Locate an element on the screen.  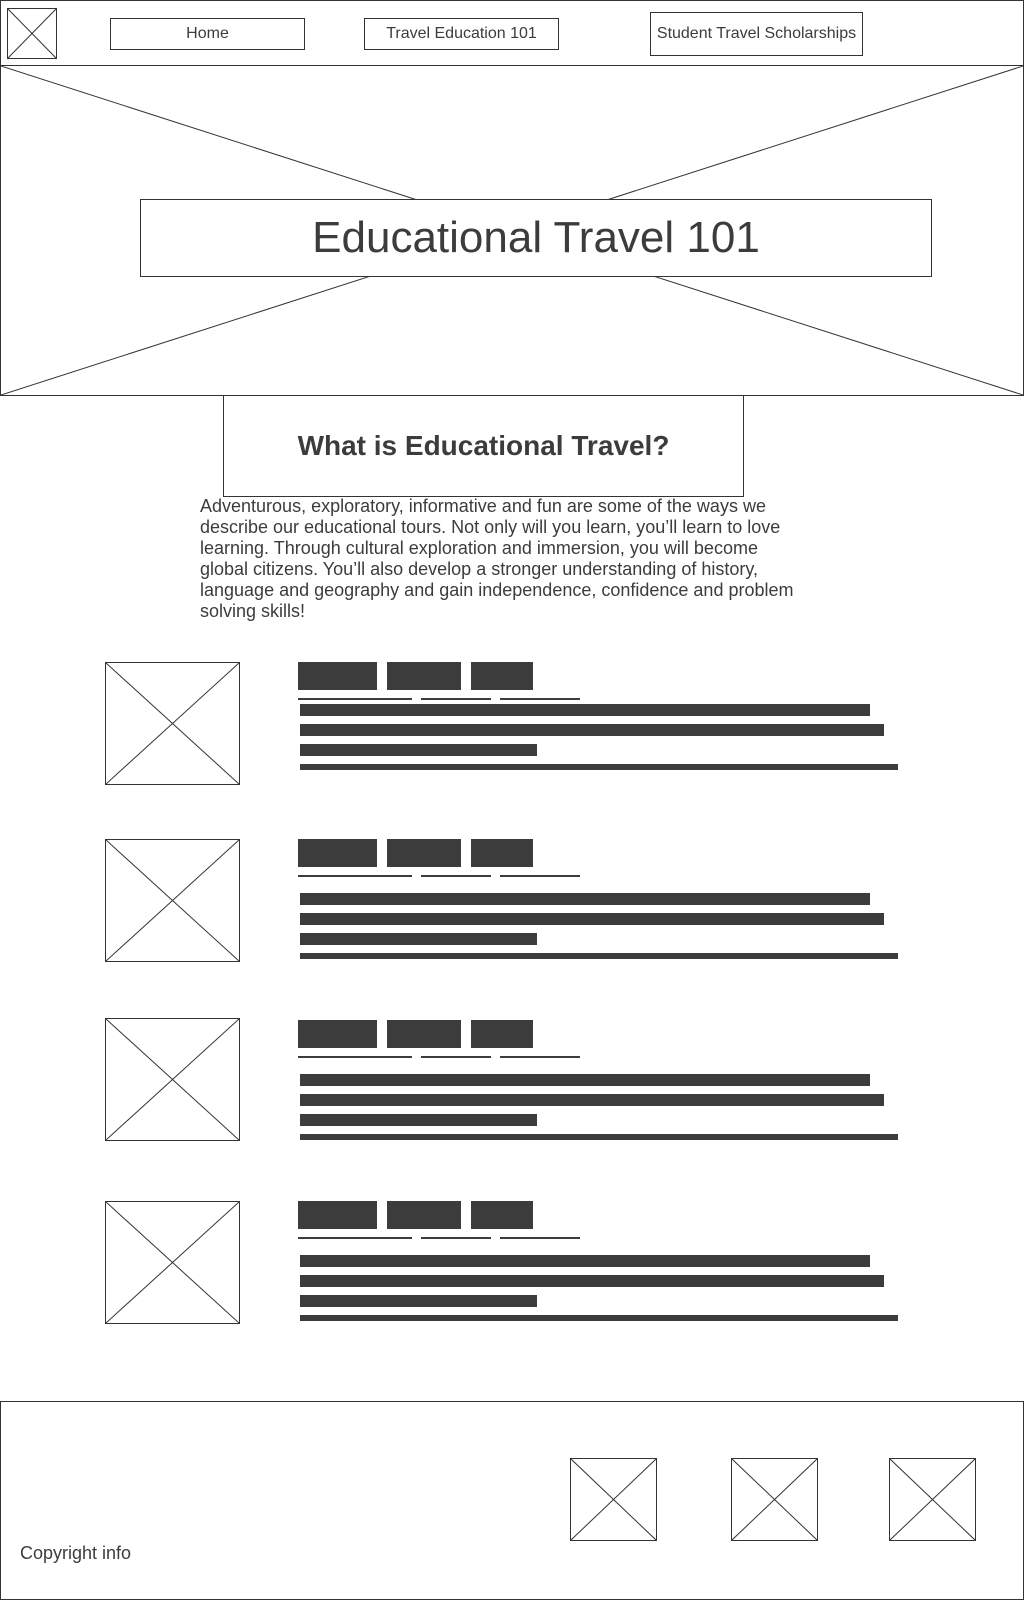
nav-scholarships-button: Student Travel Scholarships is located at coordinates (756, 34).